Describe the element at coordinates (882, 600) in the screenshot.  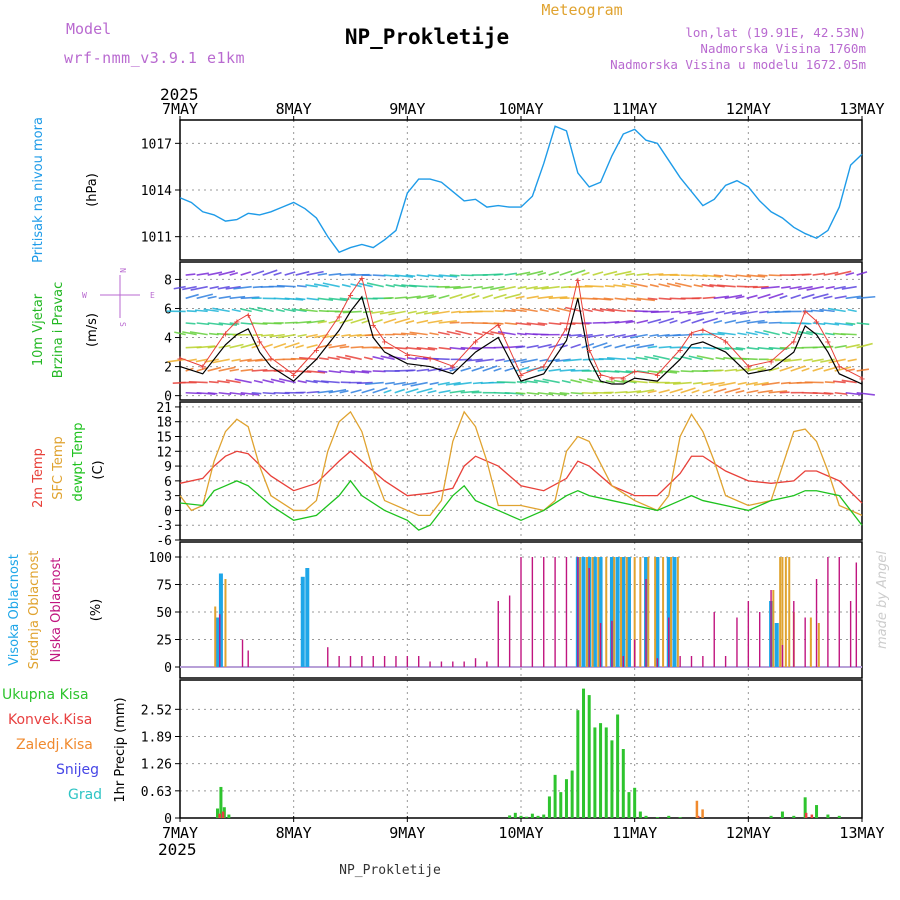
I see `credit-label: made by Angel` at that location.